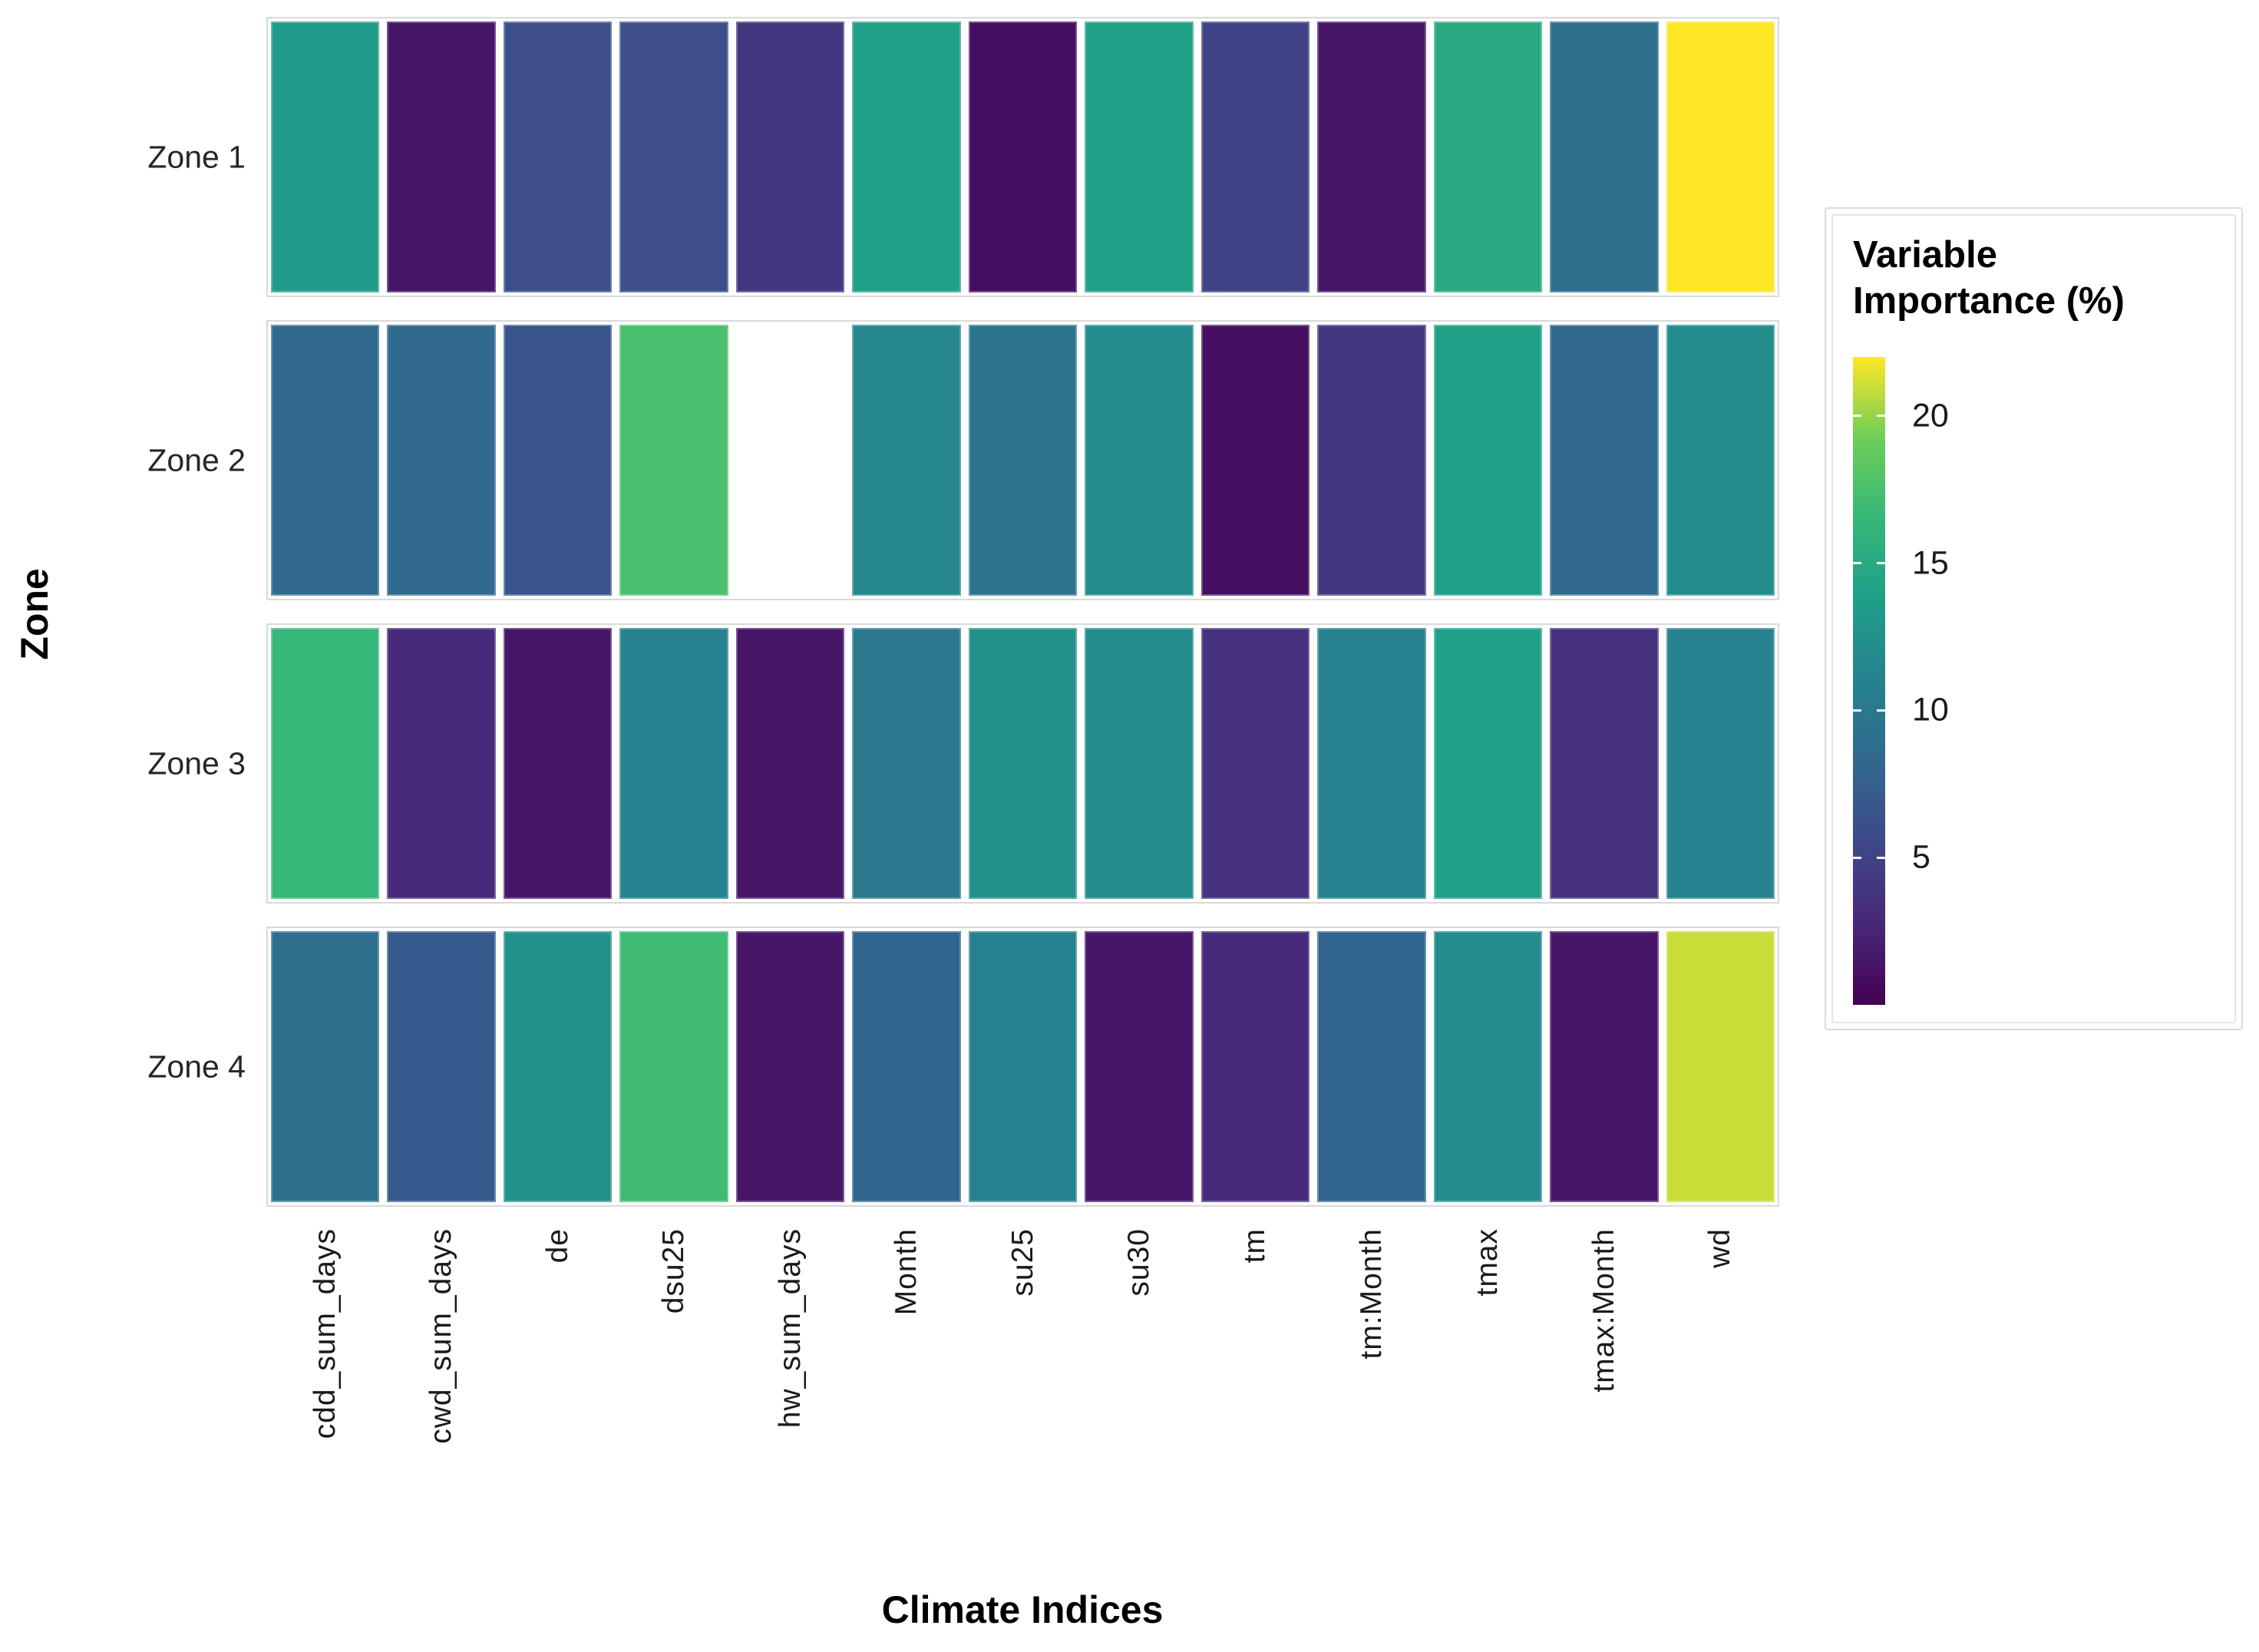 The width and height of the screenshot is (2259, 1652). I want to click on x-axis-label-cdd-sum-days: cdd_sum_days, so click(325, 1333).